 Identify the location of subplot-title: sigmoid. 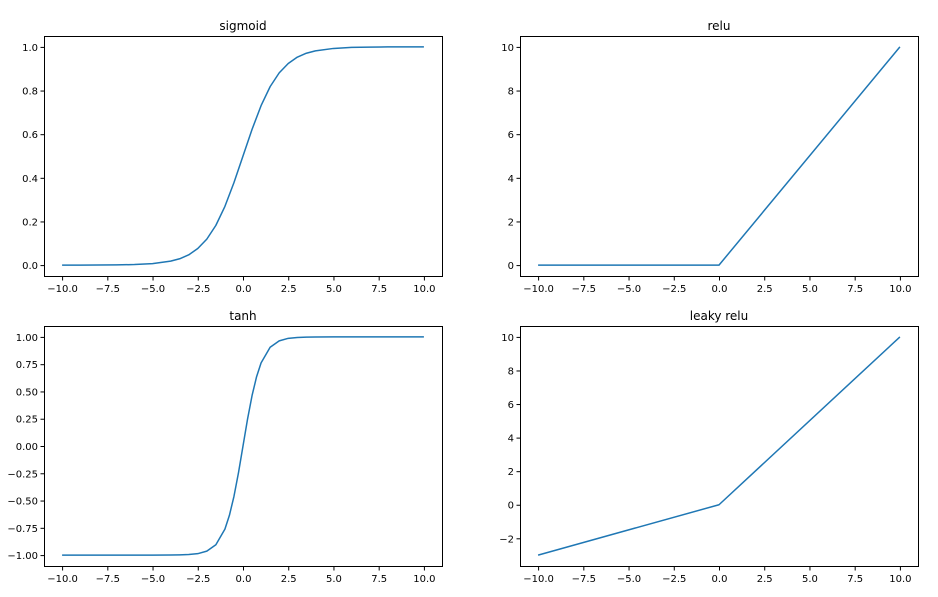
(242, 26).